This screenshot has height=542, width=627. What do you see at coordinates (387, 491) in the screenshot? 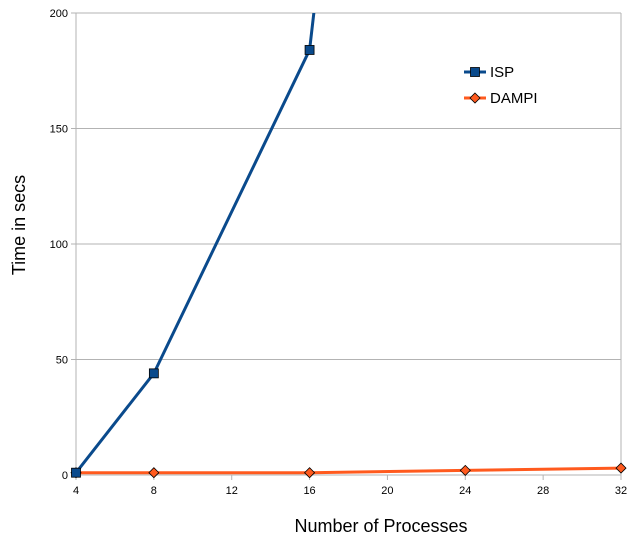
I see `x-tick-label: 20` at bounding box center [387, 491].